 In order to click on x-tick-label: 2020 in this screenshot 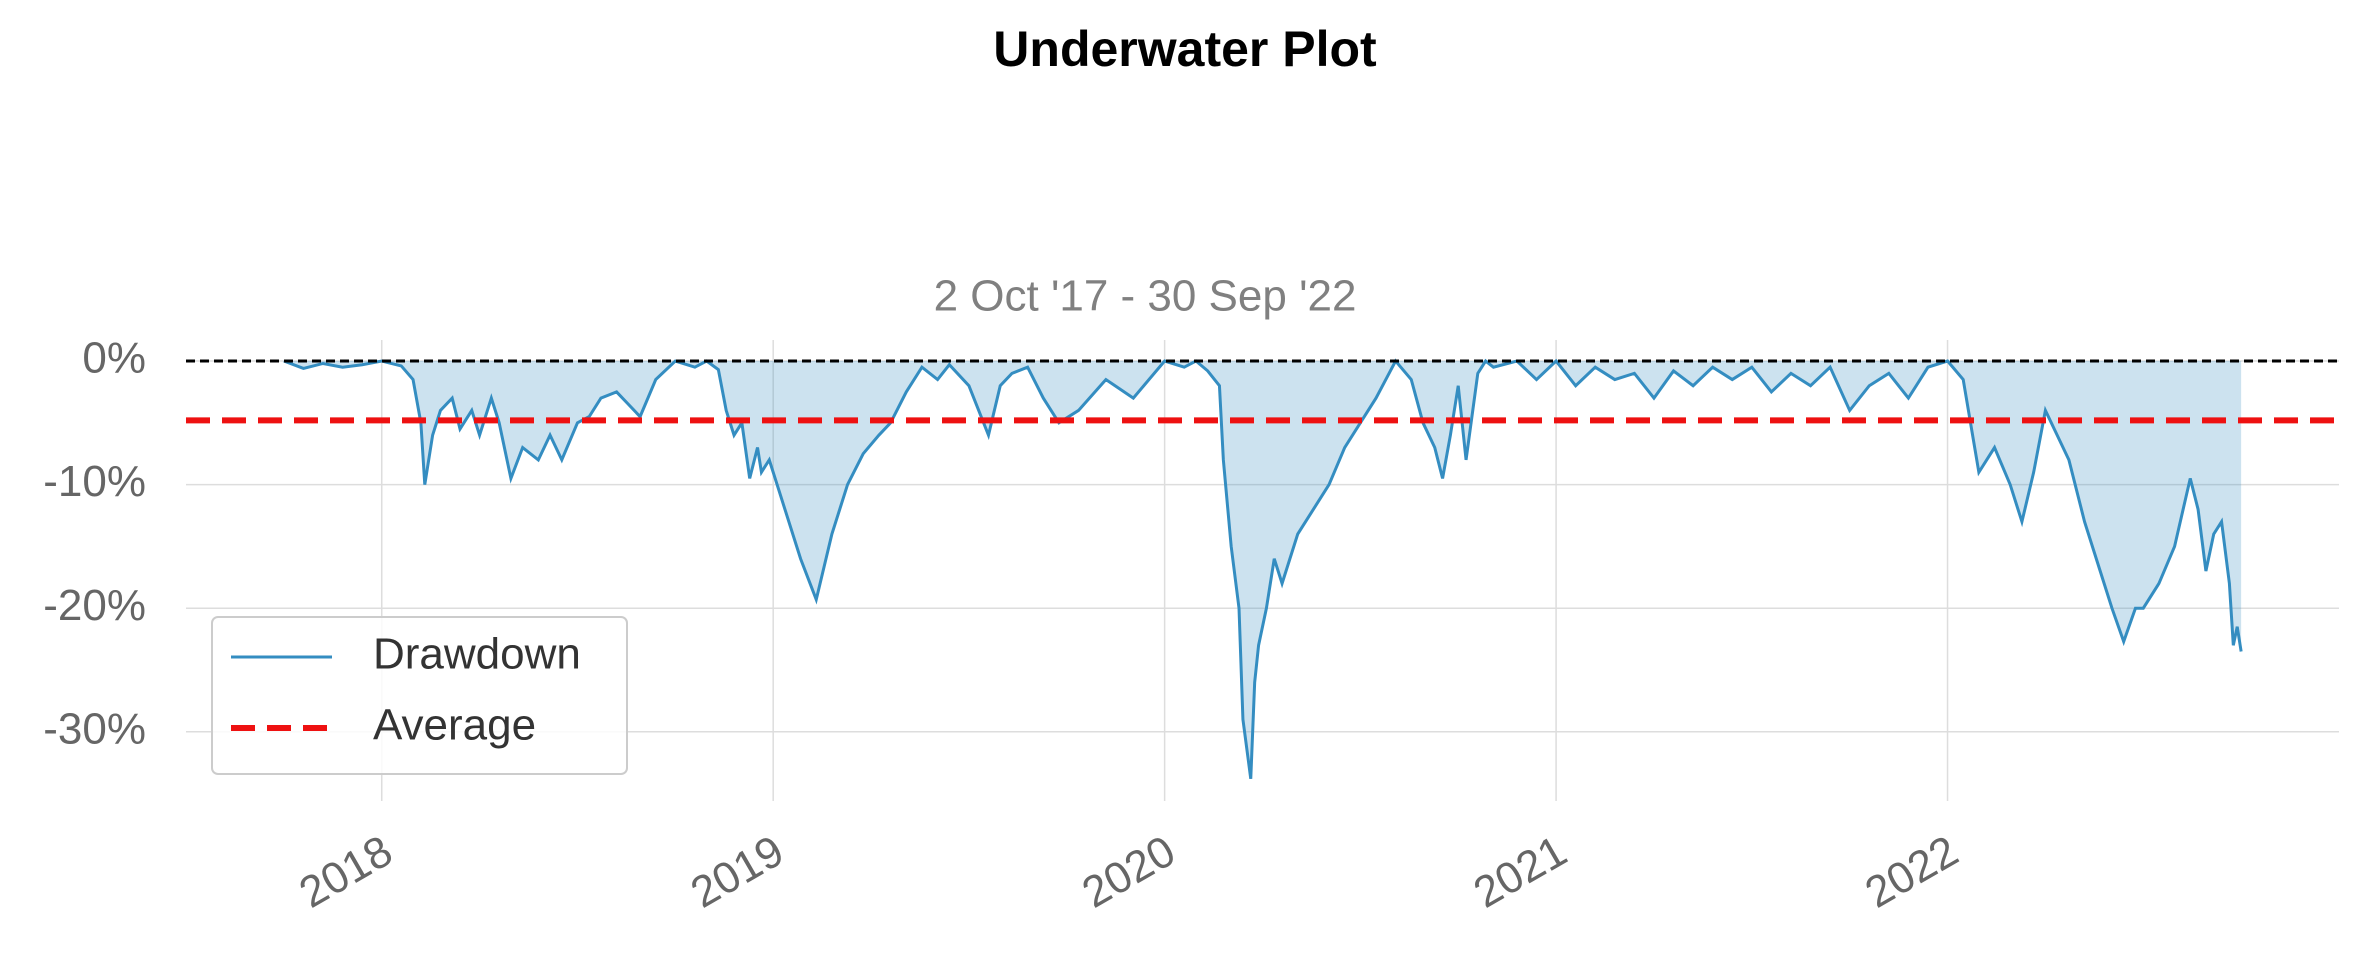, I will do `click(1128, 871)`.